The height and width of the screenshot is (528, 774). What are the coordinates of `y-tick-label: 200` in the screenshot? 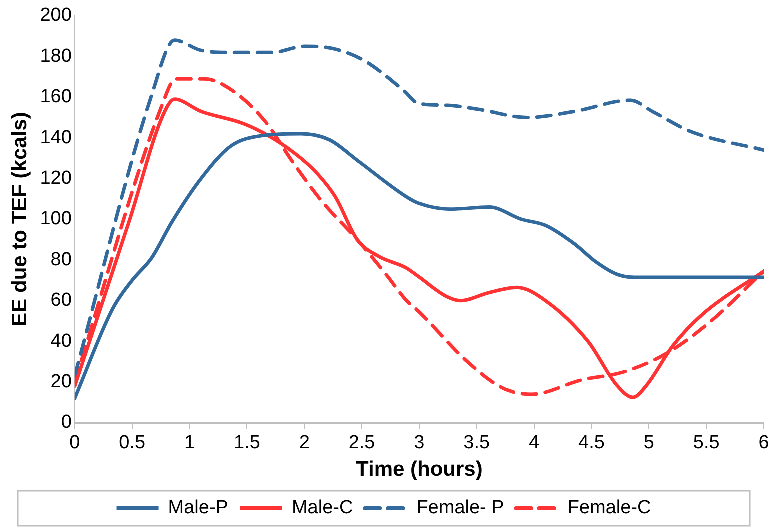 It's located at (56, 15).